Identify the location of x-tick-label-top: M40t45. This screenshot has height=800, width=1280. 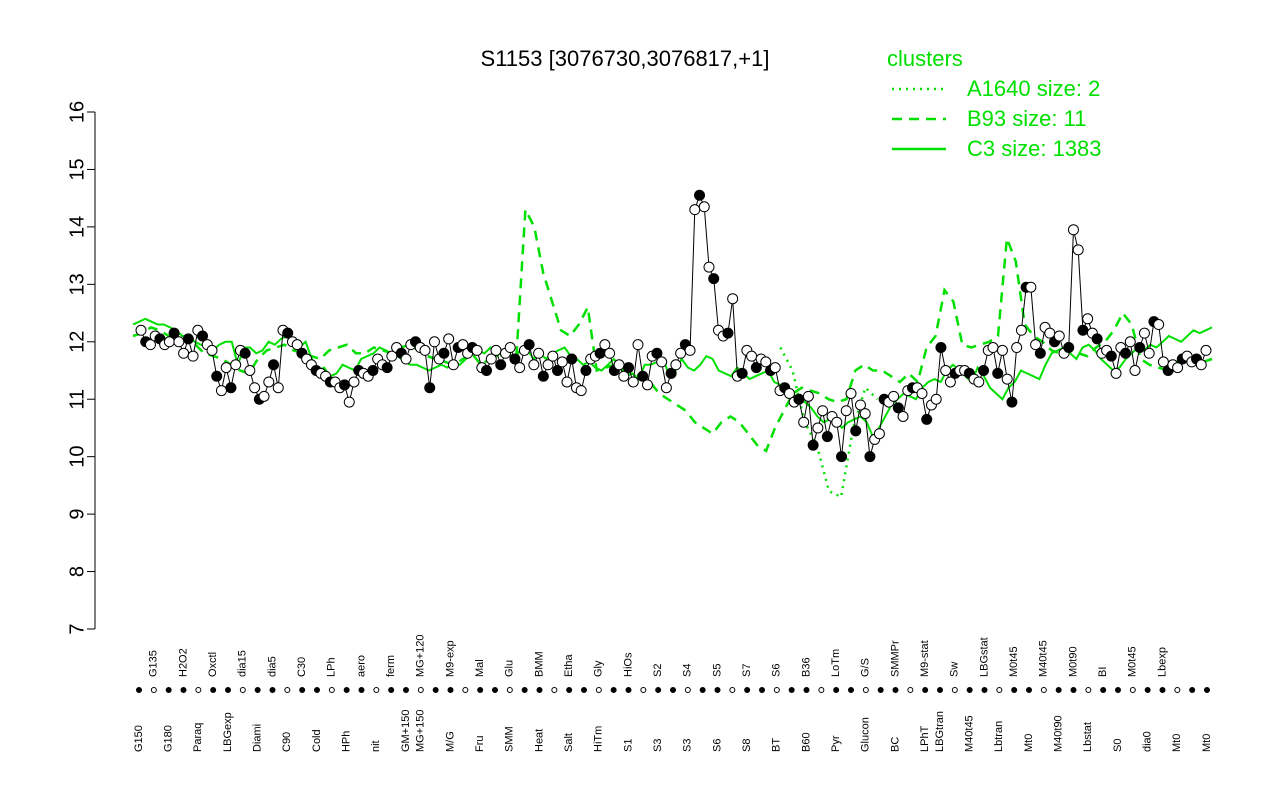
(1044, 658).